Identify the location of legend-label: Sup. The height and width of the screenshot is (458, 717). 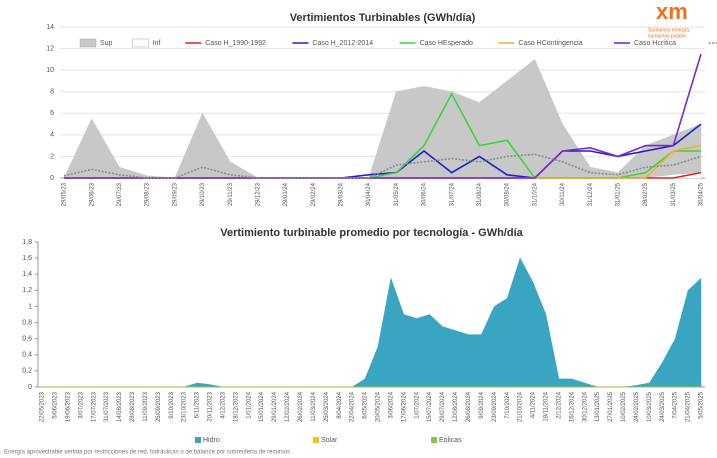
(106, 43).